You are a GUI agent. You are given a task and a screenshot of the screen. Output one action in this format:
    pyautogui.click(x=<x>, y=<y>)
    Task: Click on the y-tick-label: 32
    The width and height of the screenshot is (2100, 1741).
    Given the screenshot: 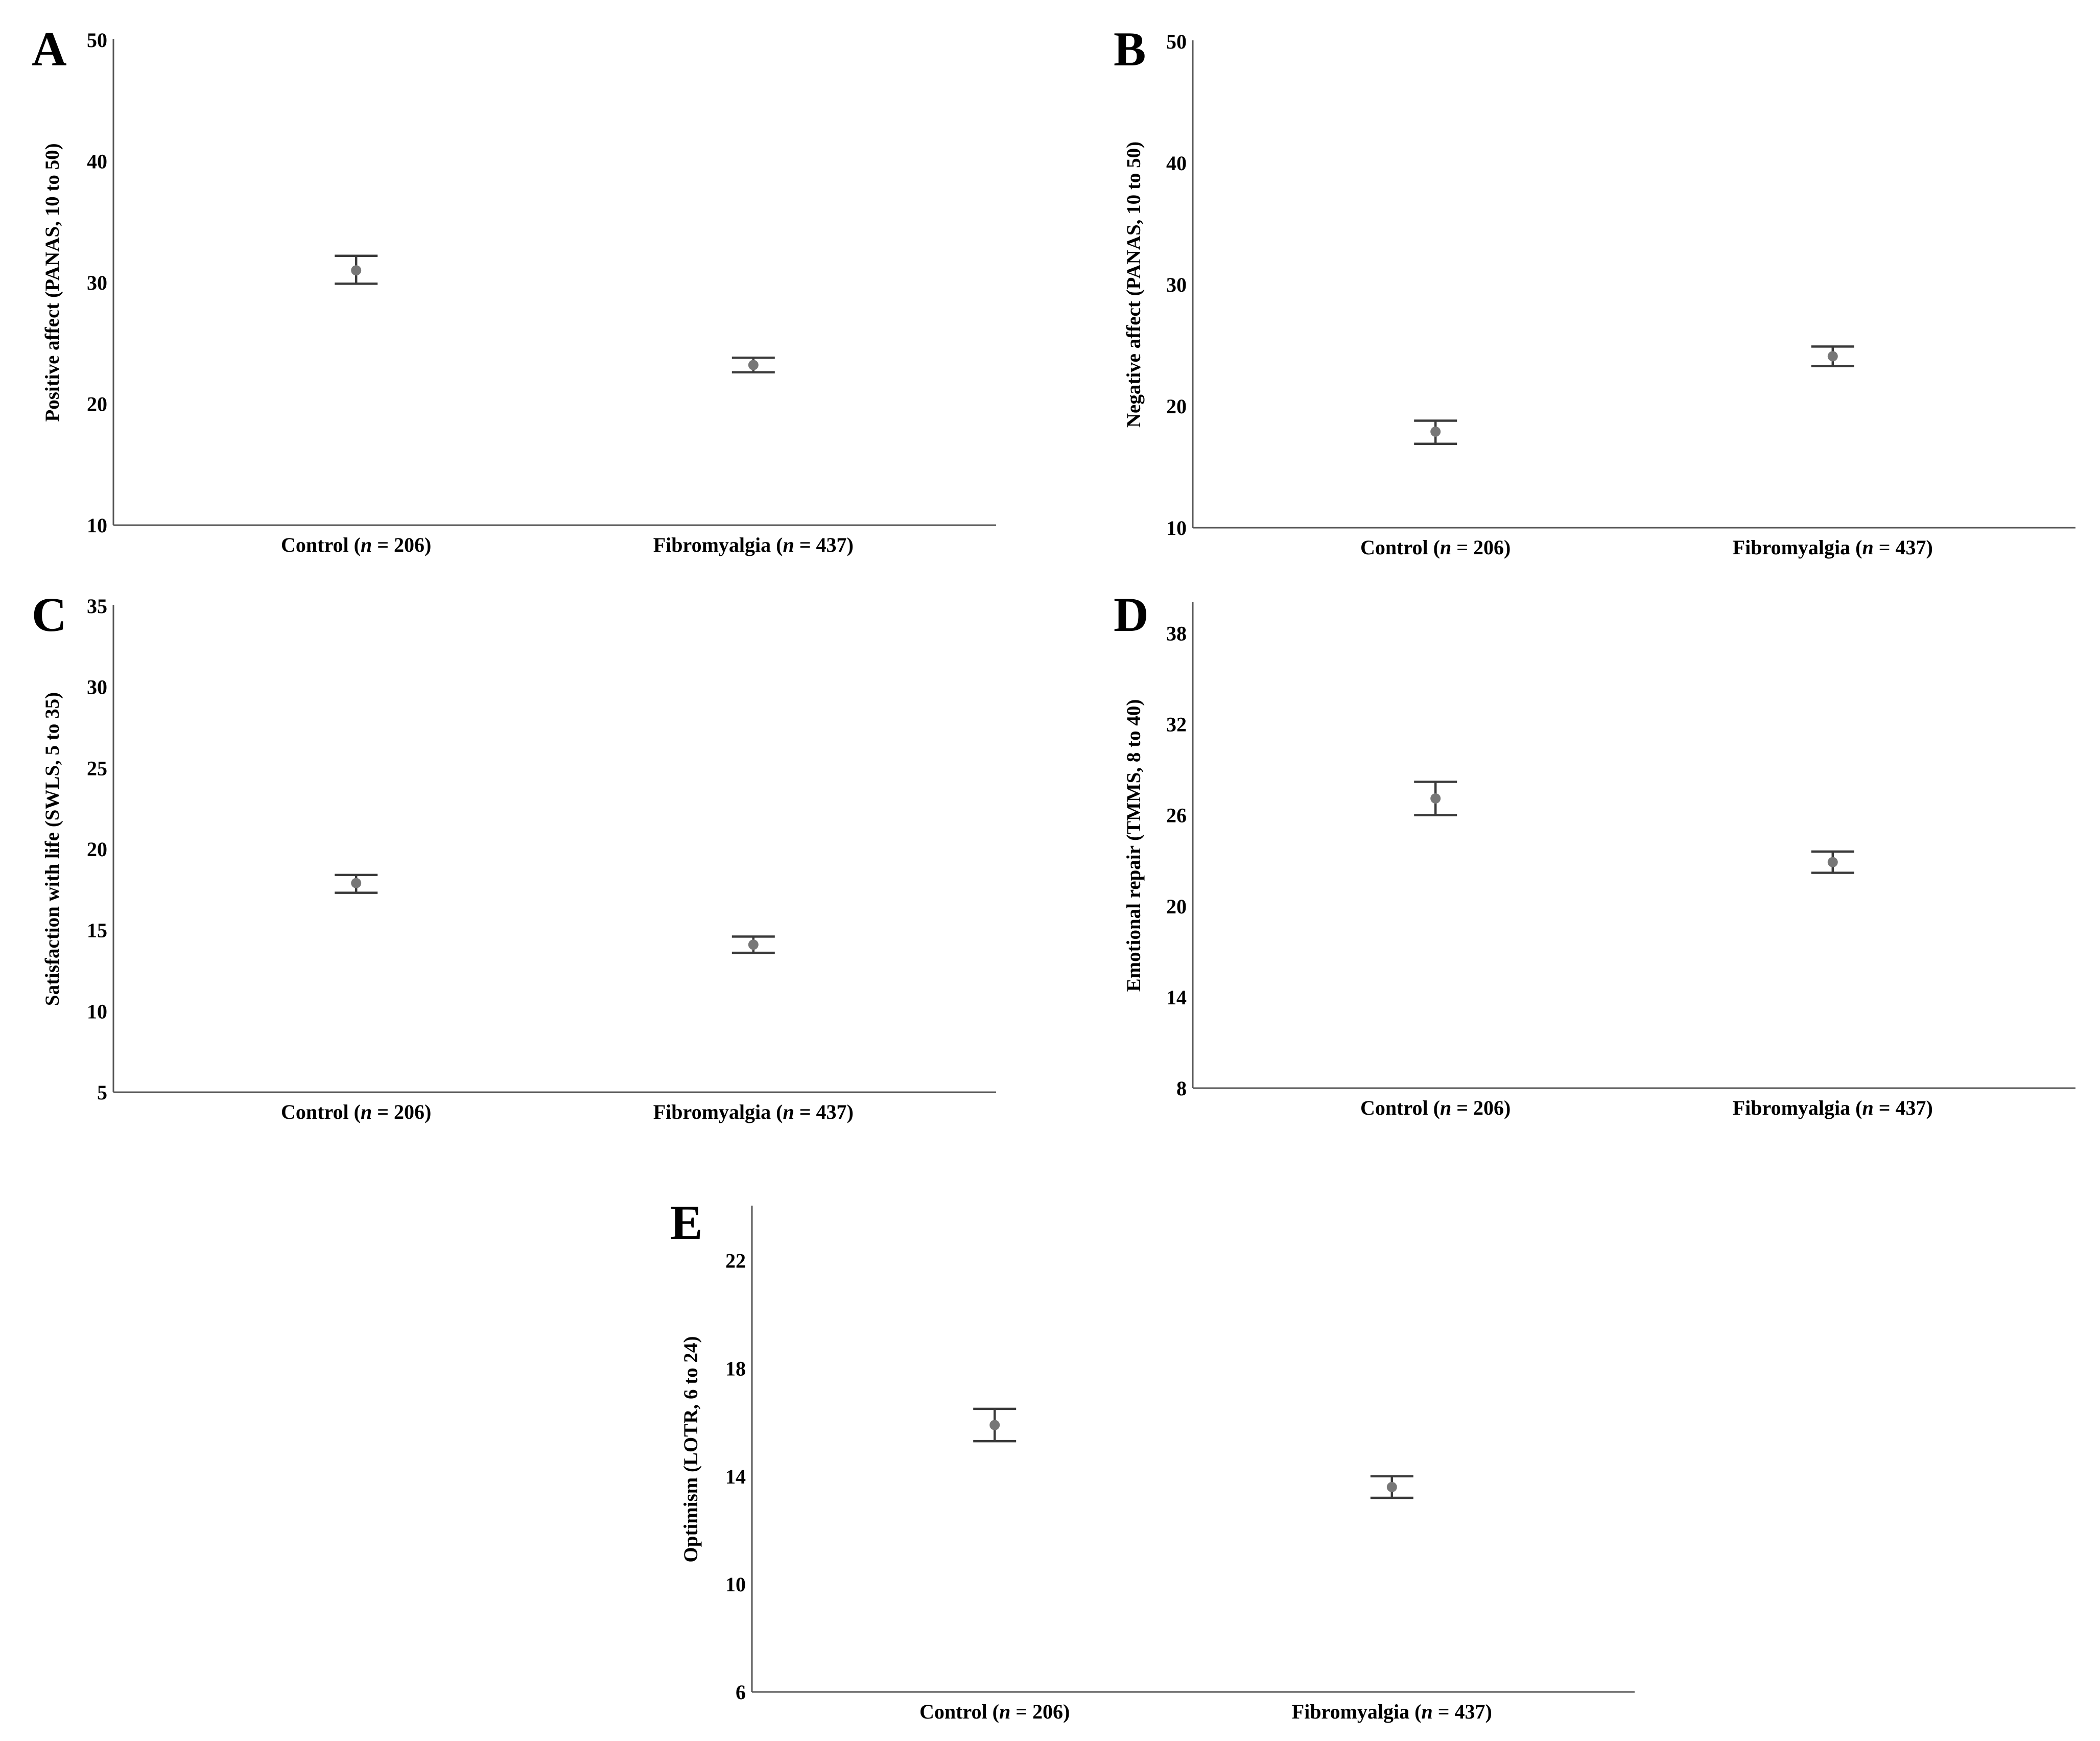 What is the action you would take?
    pyautogui.click(x=1176, y=724)
    